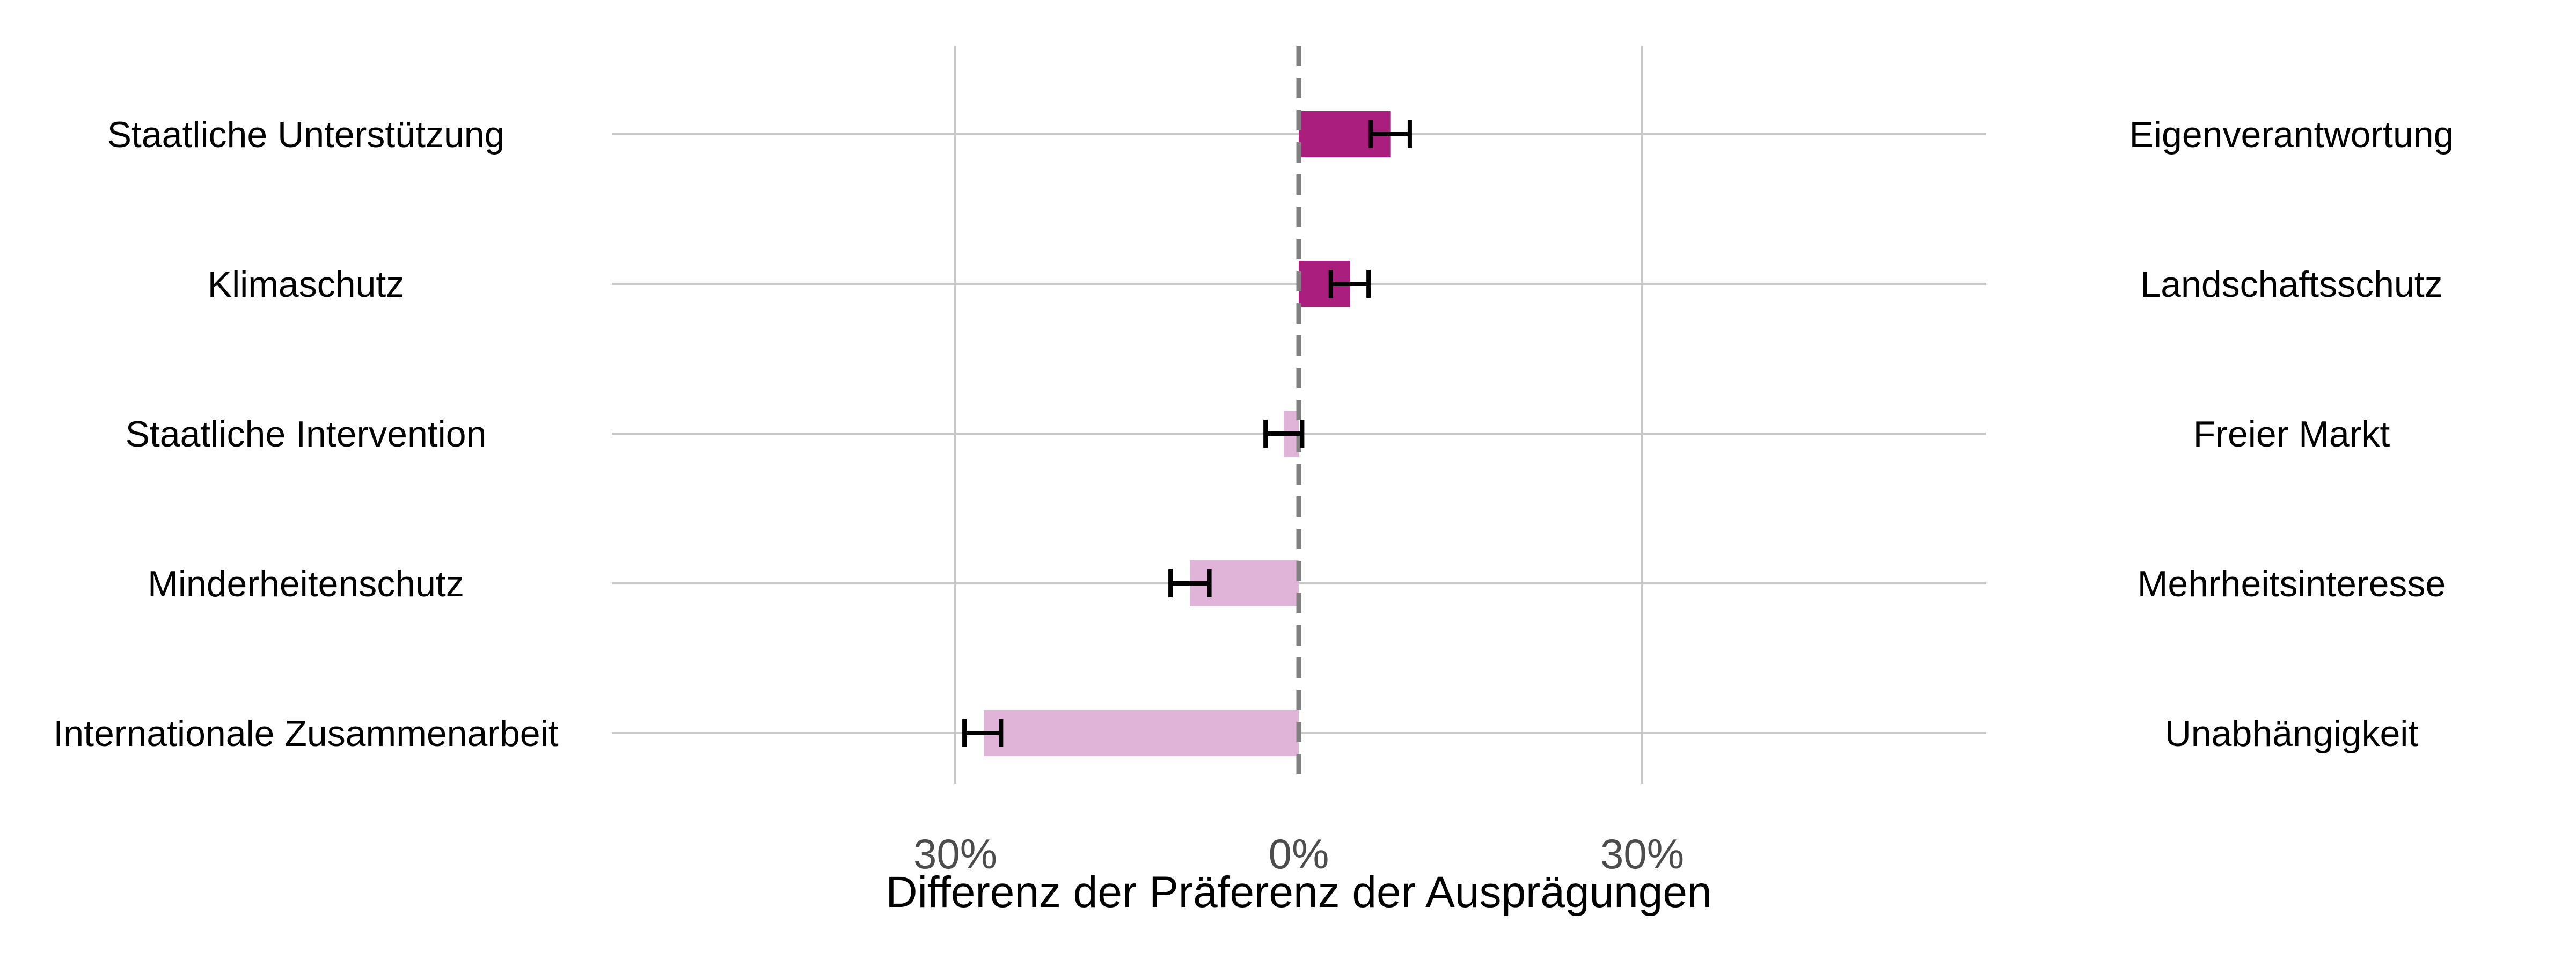 Image resolution: width=2576 pixels, height=966 pixels. I want to click on right-row-label: Mehrheitsinteresse, so click(2292, 584).